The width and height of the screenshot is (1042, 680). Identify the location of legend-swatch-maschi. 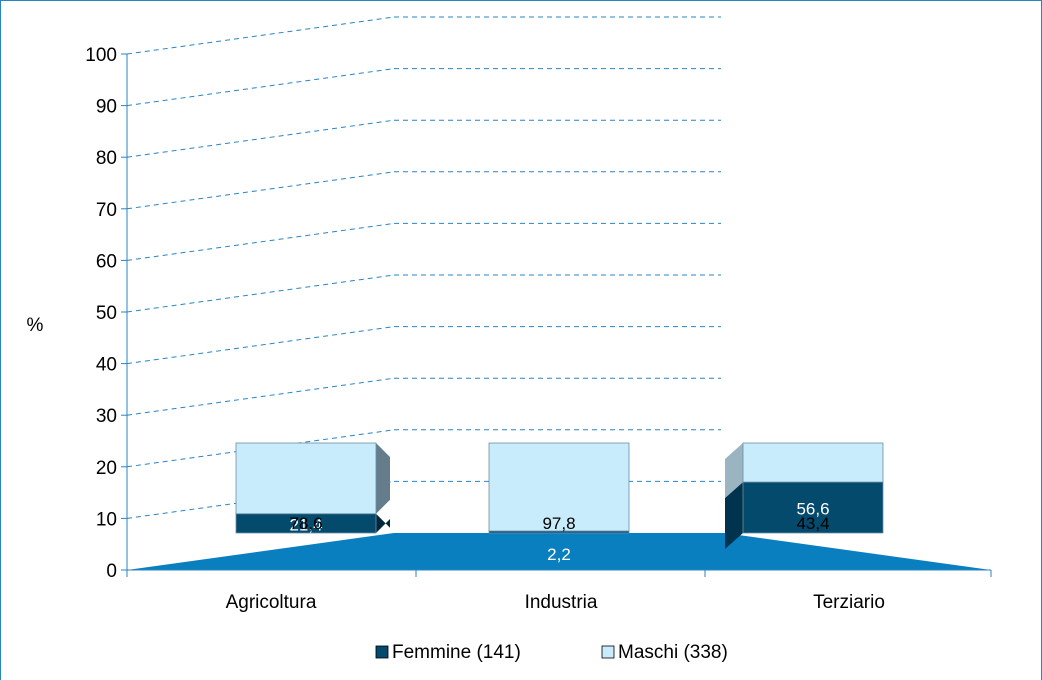
(608, 652).